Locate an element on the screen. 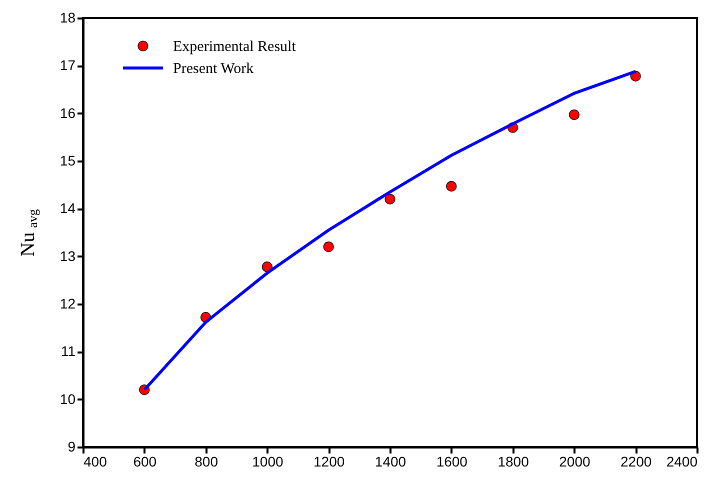 The width and height of the screenshot is (723, 477). x-tick-label: 1200 is located at coordinates (329, 462).